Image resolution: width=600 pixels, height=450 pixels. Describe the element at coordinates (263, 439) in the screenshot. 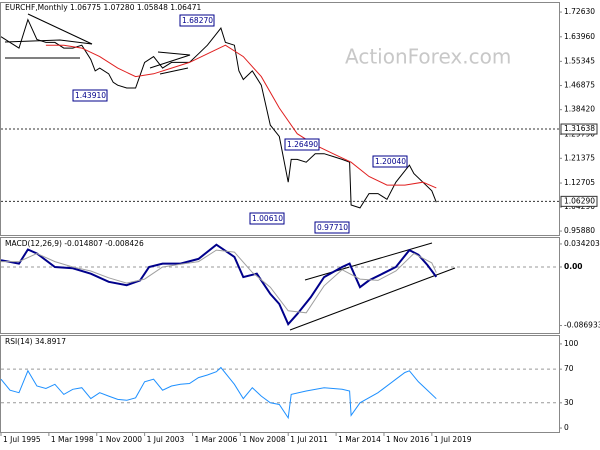

I see `x-tick-label: 1 Nov 2008` at that location.